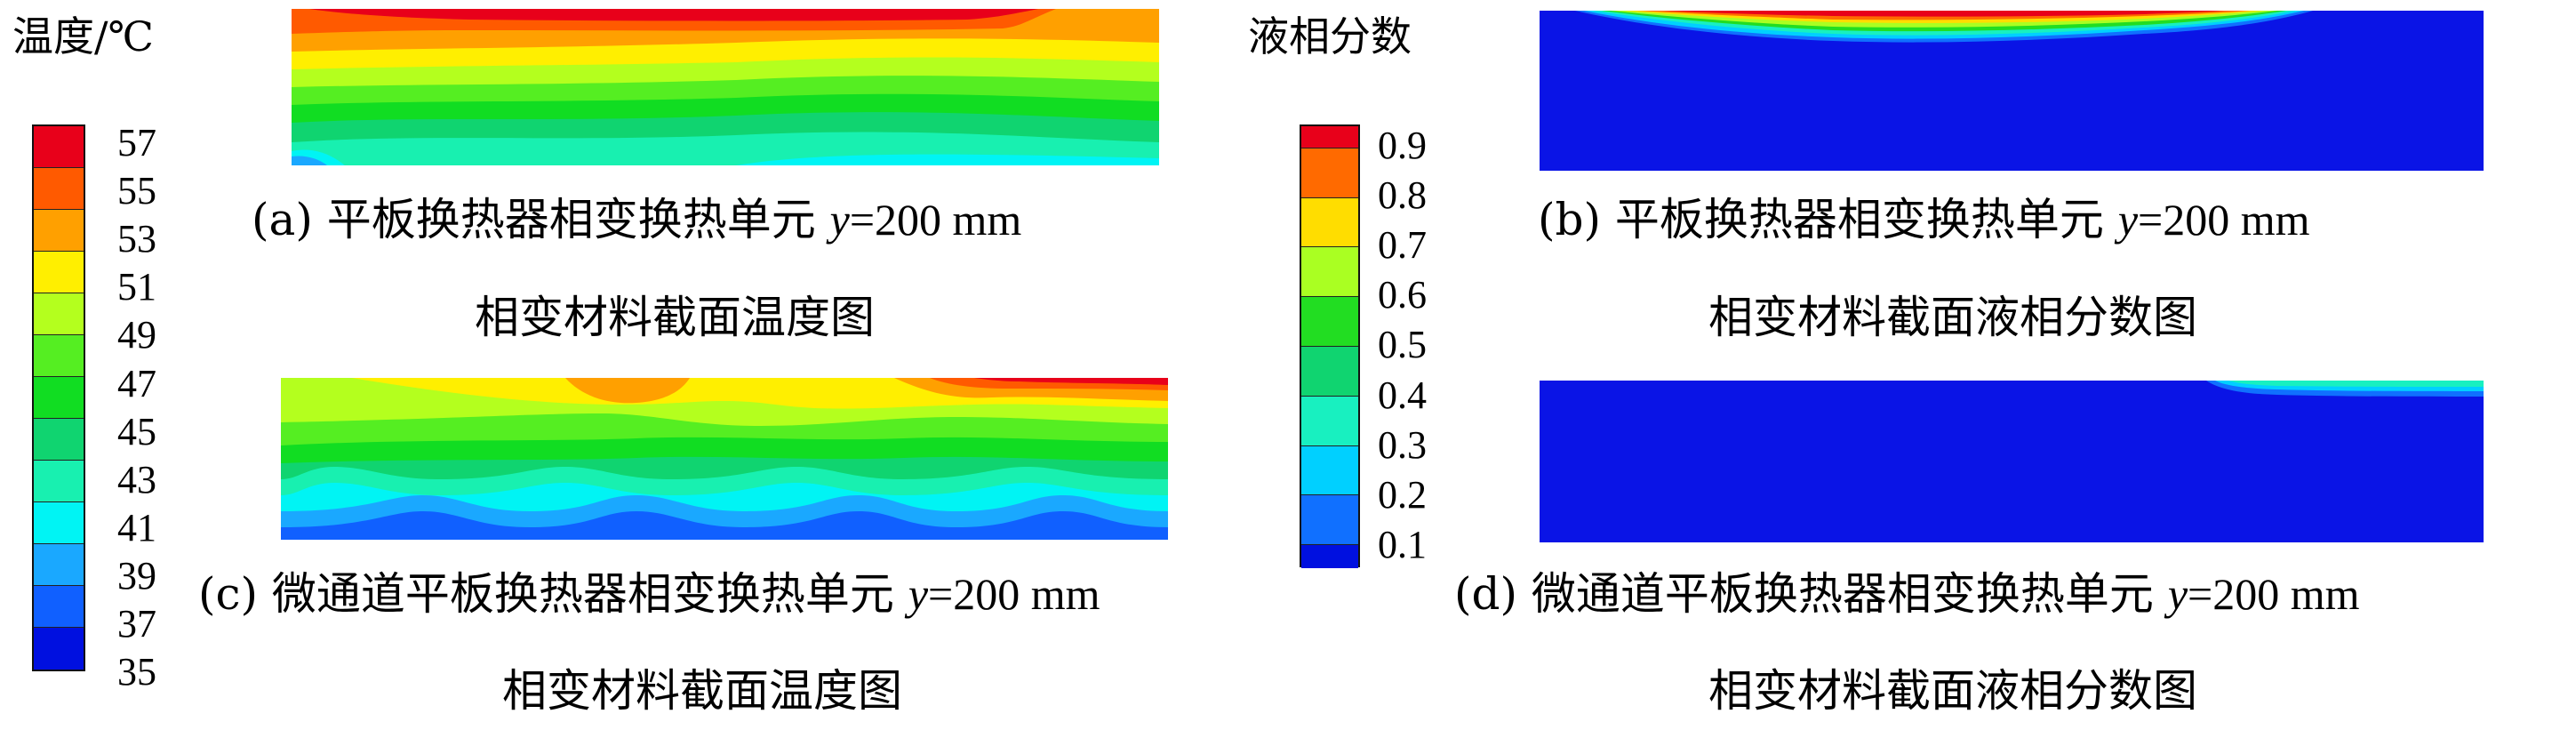 The height and width of the screenshot is (730, 2576). What do you see at coordinates (1014, 594) in the screenshot?
I see `panel-c-caption-suffix: =200 mm` at bounding box center [1014, 594].